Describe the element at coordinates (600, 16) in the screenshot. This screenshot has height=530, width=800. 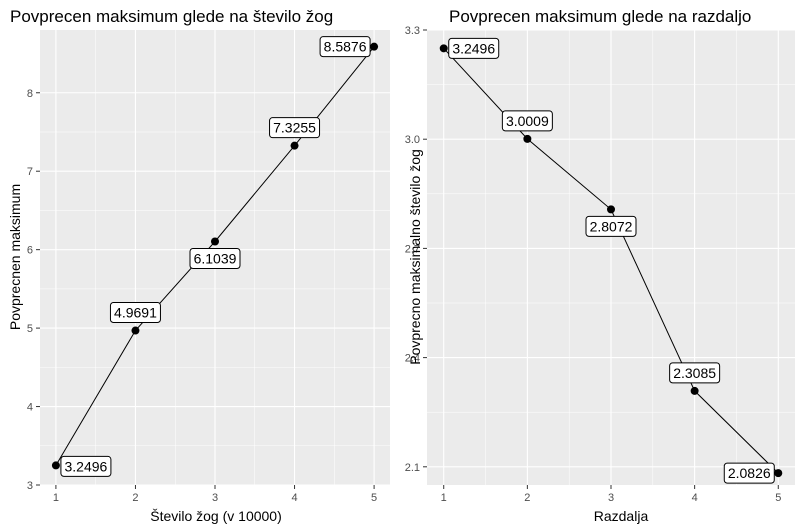
I see `chart-right-title: Povprecen maksimum glede na razdaljo` at that location.